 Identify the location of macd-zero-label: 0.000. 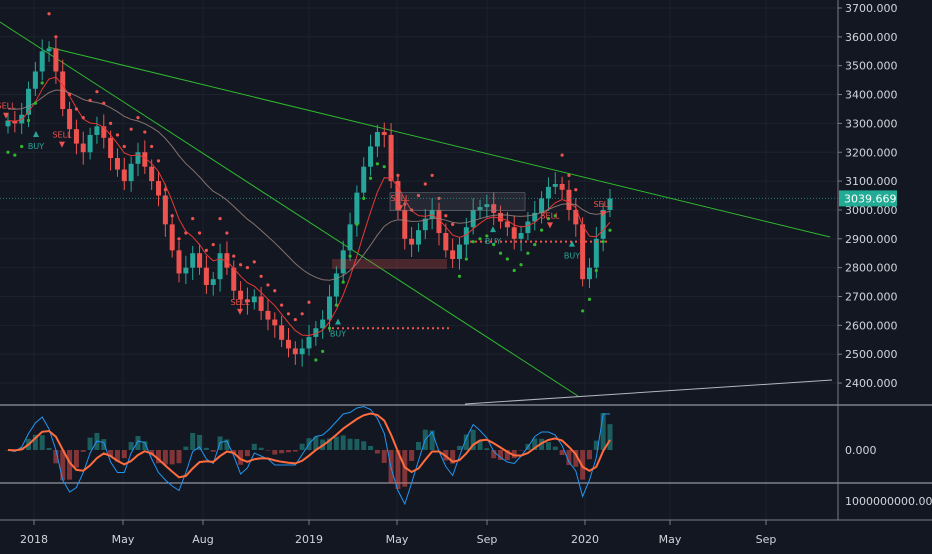
(861, 450).